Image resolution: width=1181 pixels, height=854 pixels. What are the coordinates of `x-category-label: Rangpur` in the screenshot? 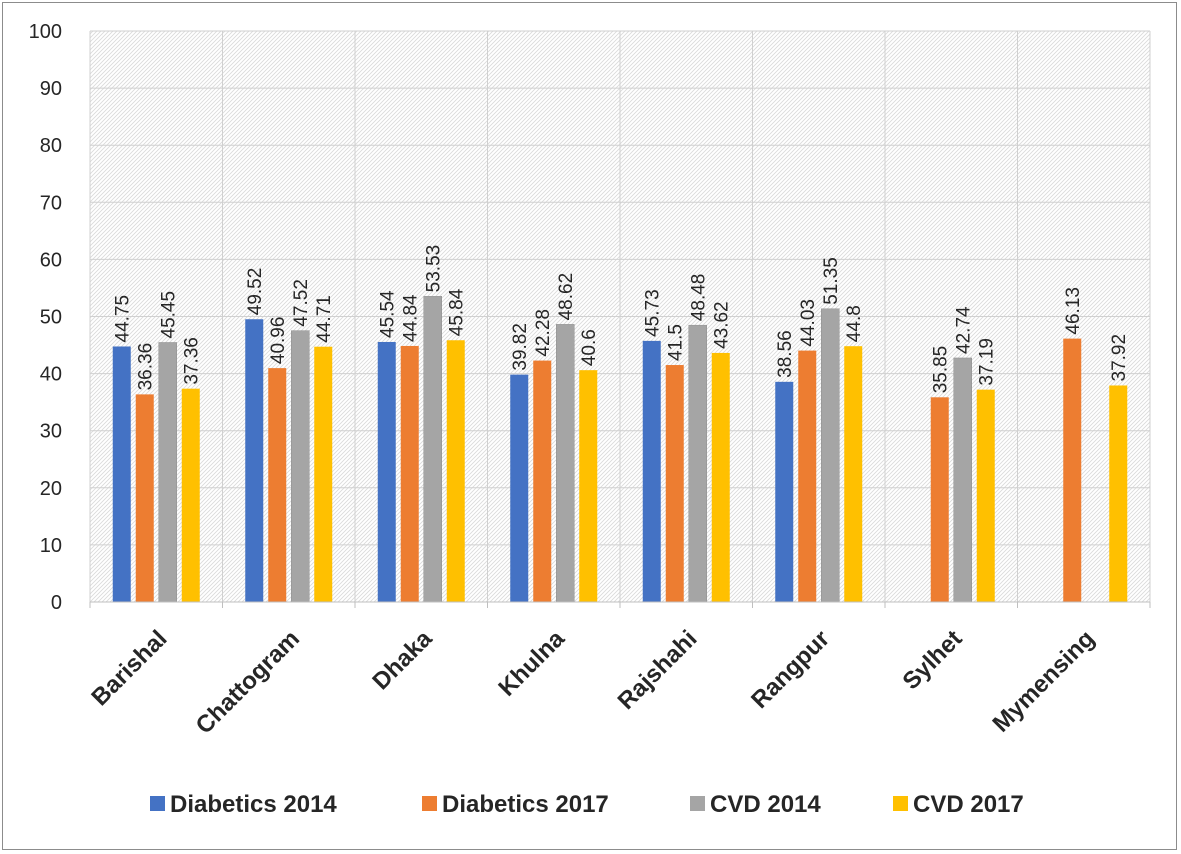 It's located at (790, 669).